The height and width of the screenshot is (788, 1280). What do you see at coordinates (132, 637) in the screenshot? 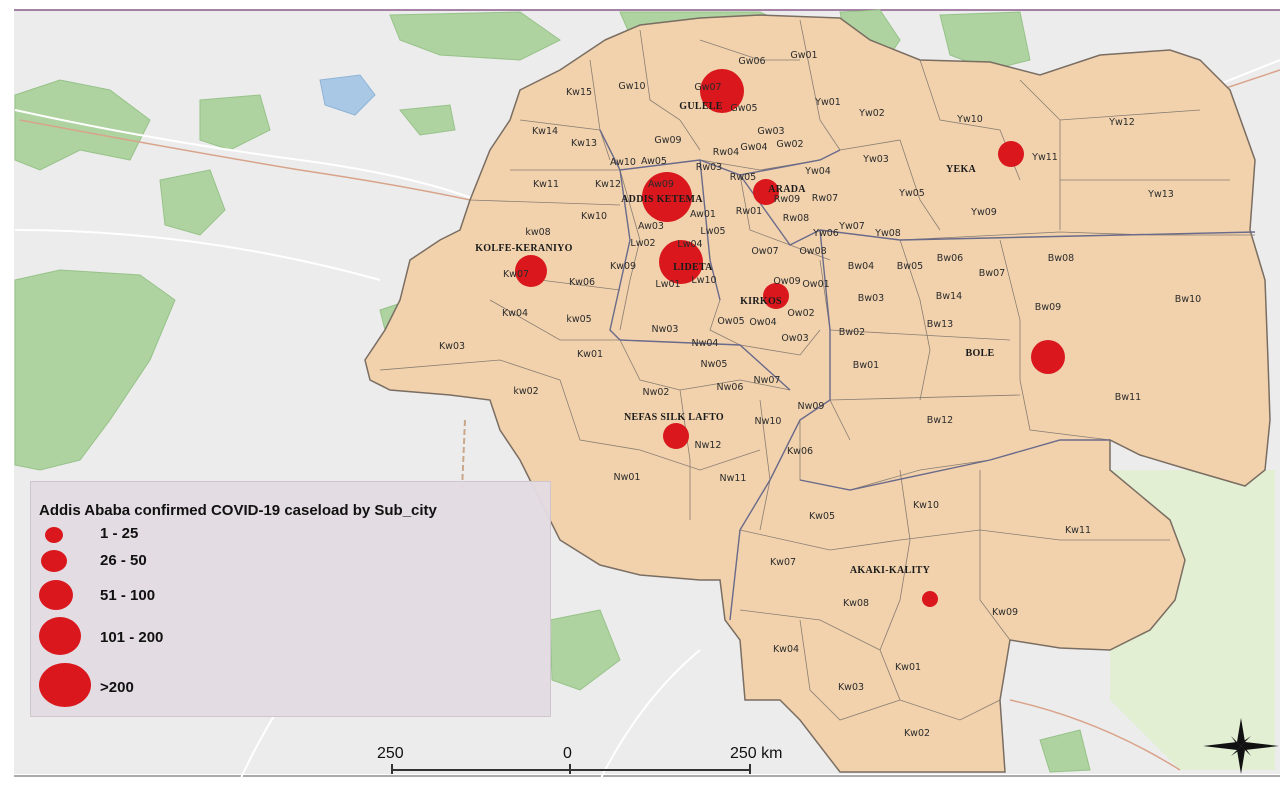
I see `legend-label: 101 - 200` at bounding box center [132, 637].